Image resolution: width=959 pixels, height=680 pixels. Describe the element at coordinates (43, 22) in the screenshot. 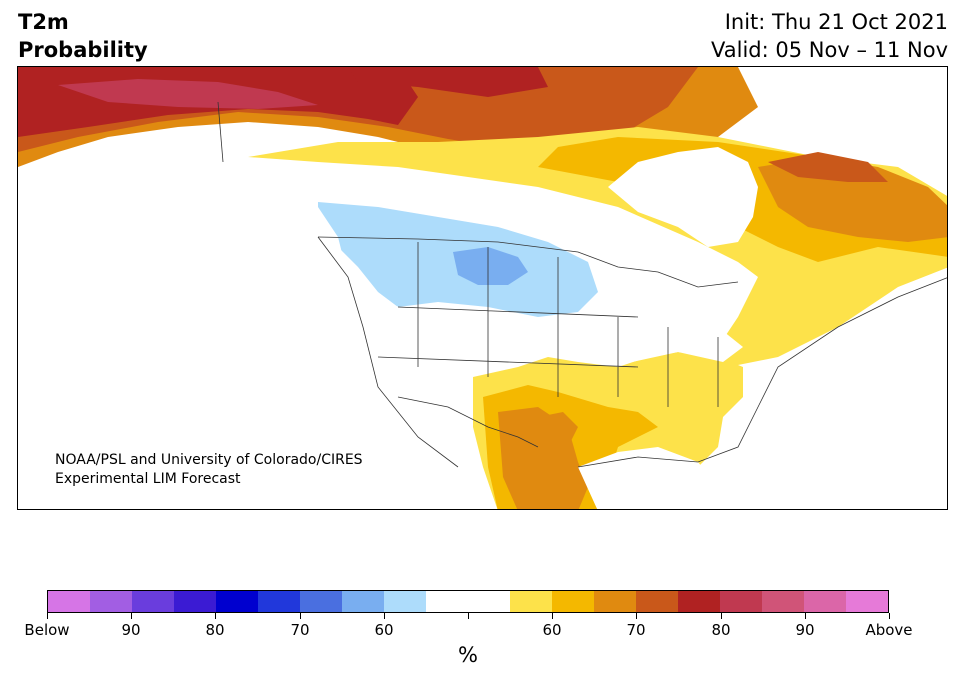

I see `title-variable: T2m` at that location.